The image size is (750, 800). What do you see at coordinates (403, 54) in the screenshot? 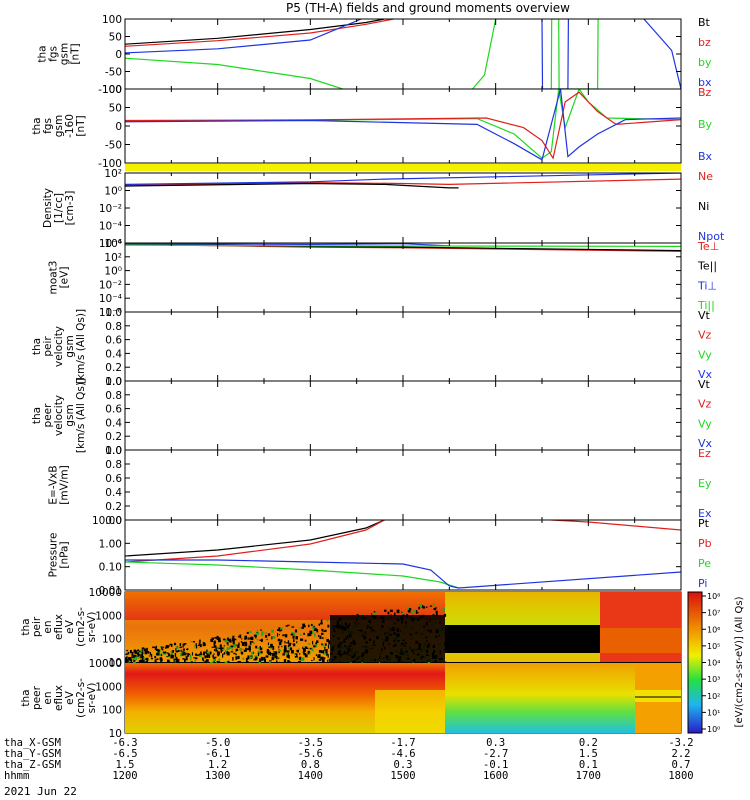
I see `panel-fgs-series` at bounding box center [403, 54].